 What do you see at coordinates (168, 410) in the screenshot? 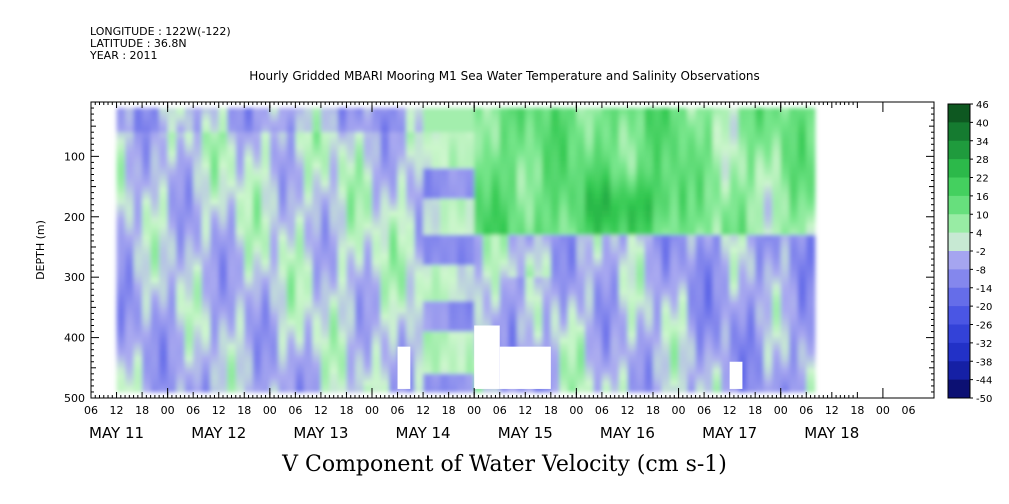
I see `x-tick-label: 00` at bounding box center [168, 410].